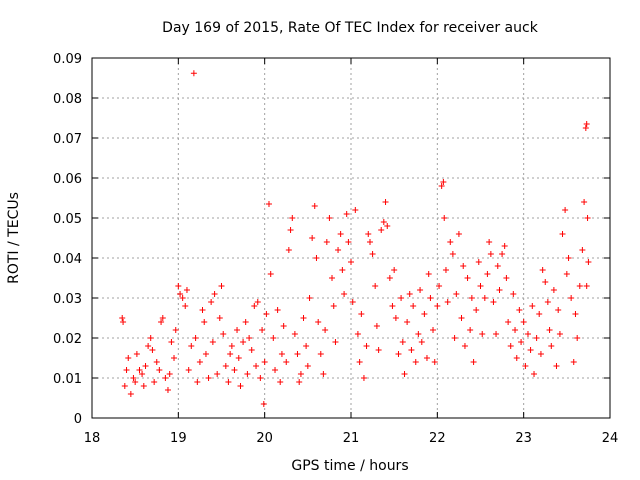 This screenshot has width=640, height=480. Describe the element at coordinates (437, 438) in the screenshot. I see `x-tick-label: 22` at that location.